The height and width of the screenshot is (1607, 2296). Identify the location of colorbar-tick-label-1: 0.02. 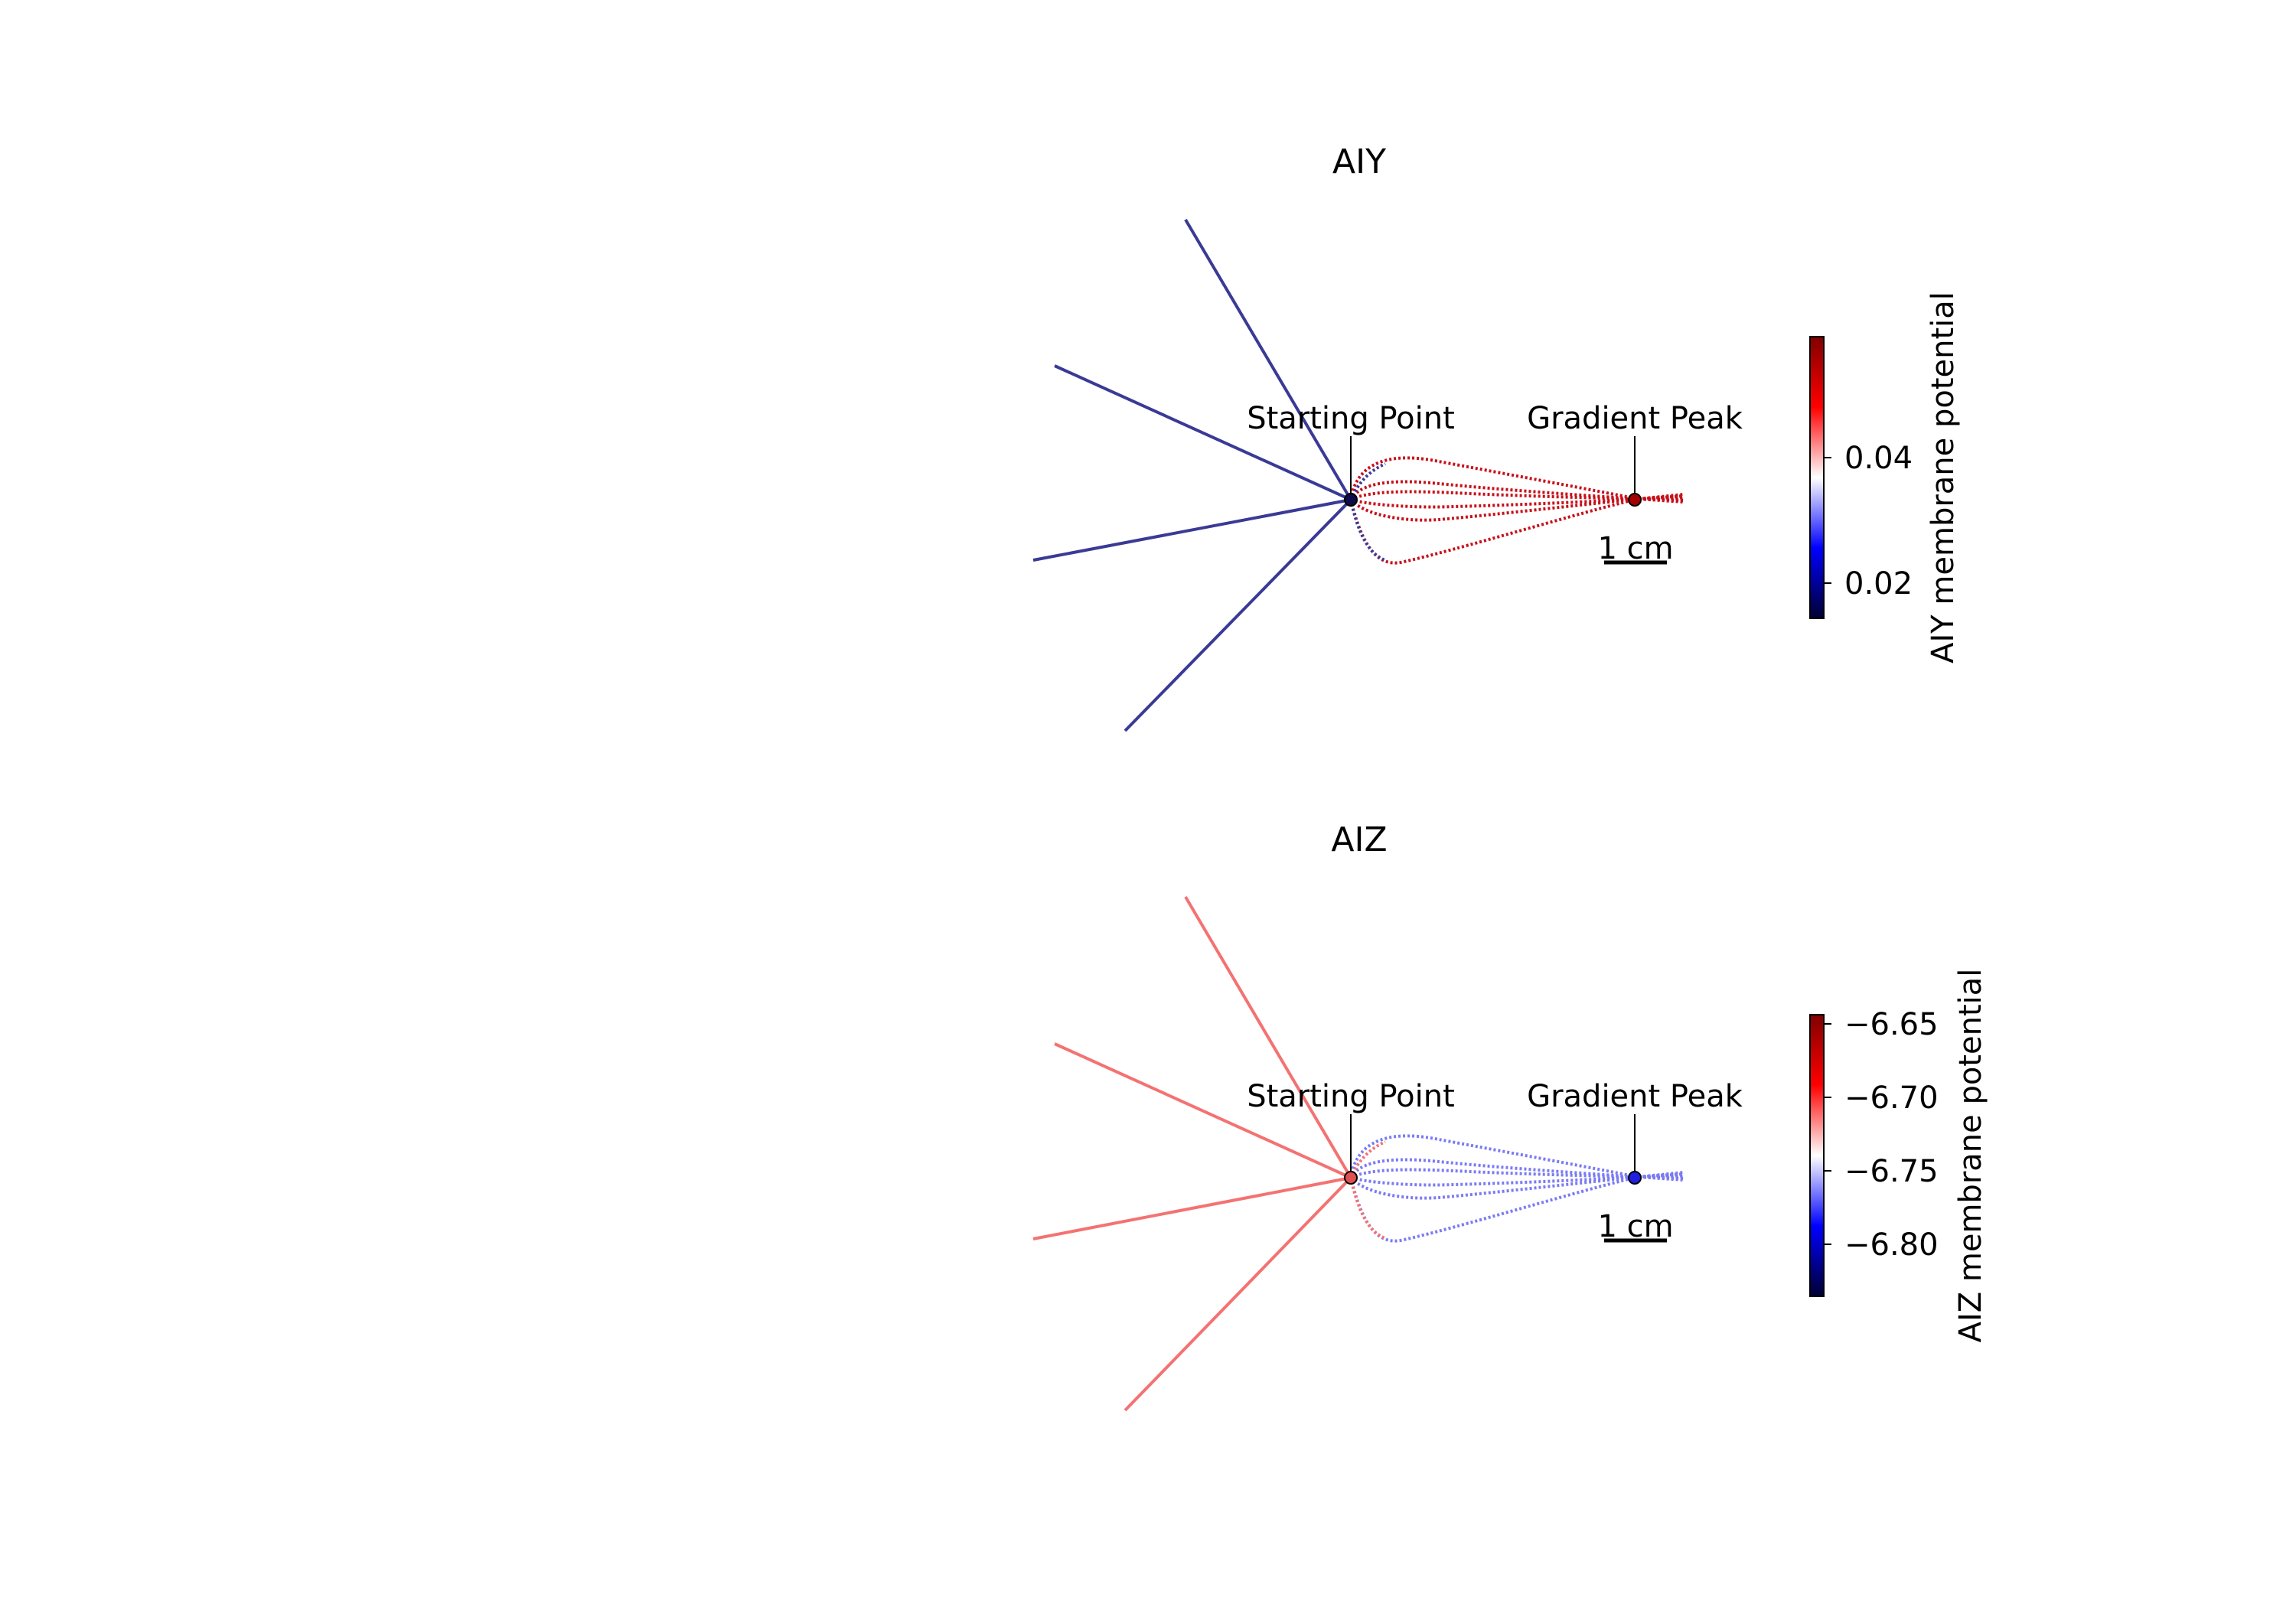
(1878, 583).